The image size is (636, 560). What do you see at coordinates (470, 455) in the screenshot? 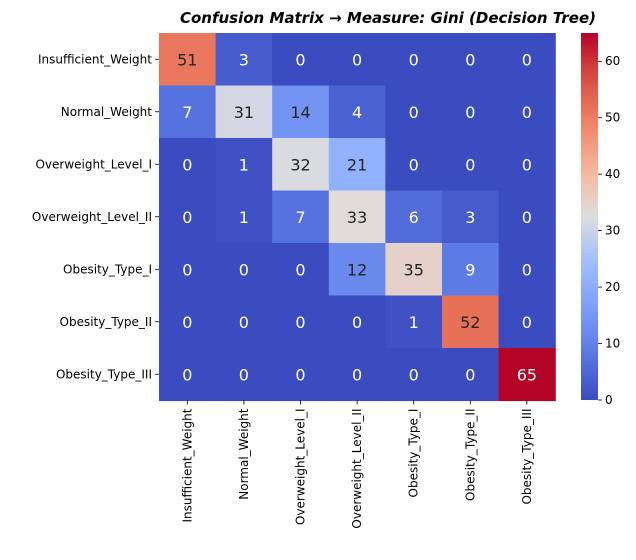
I see `column-tick-label: Obesity_Type_II` at bounding box center [470, 455].